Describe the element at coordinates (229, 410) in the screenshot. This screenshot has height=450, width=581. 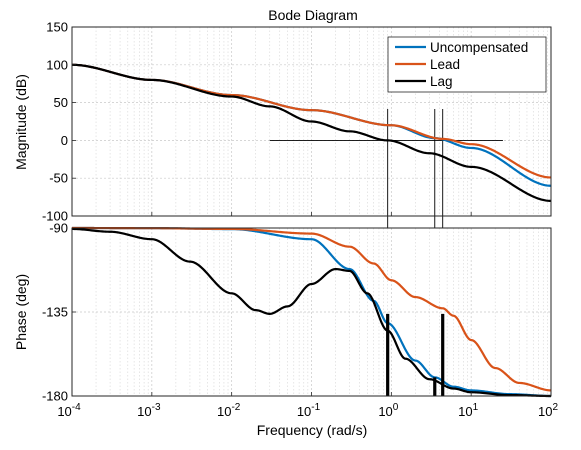
I see `x-tick-label: 10⁻²` at that location.